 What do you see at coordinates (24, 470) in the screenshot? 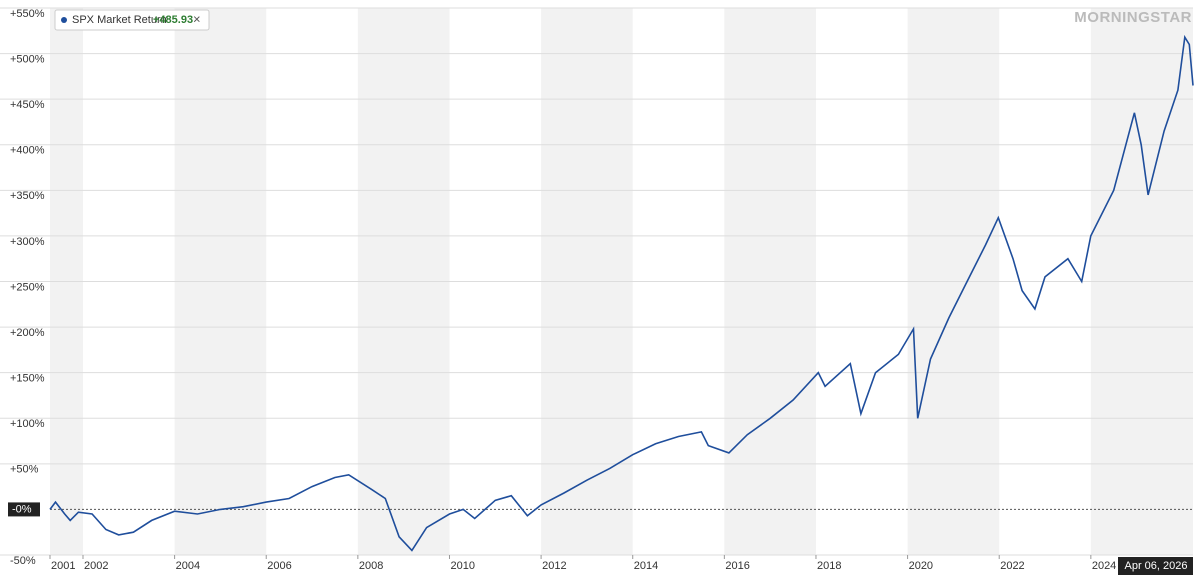
I see `y-tick-label: +50%` at bounding box center [24, 470].